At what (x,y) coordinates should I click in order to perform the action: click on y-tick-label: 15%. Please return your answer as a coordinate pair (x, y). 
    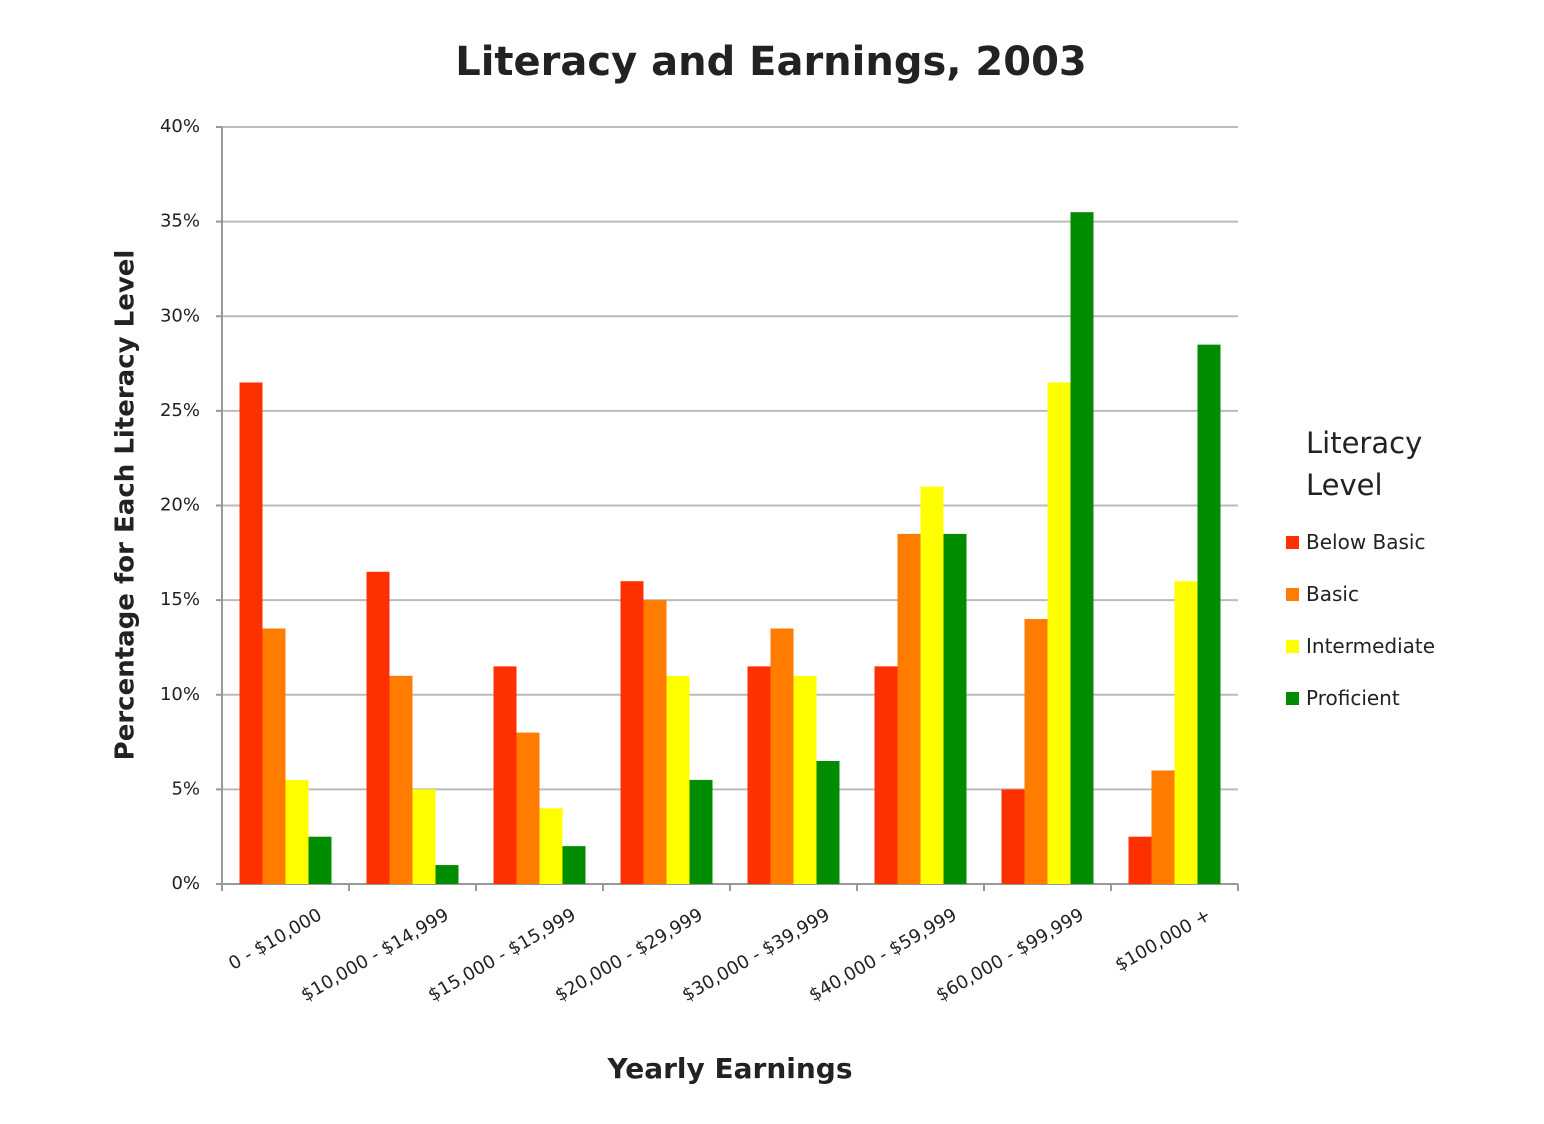
    Looking at the image, I should click on (180, 599).